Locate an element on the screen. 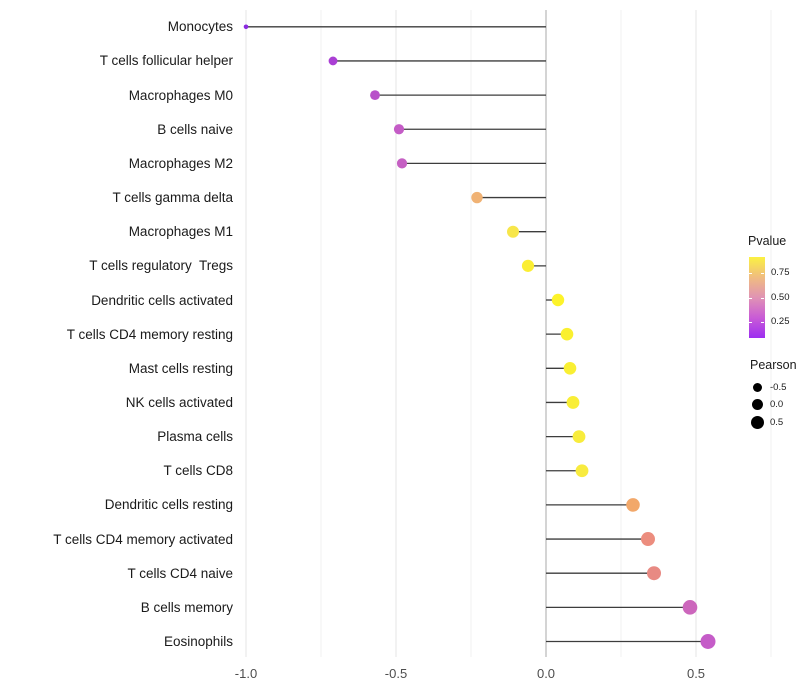 Image resolution: width=800 pixels, height=700 pixels. category-label: Macrophages M2 is located at coordinates (180, 163).